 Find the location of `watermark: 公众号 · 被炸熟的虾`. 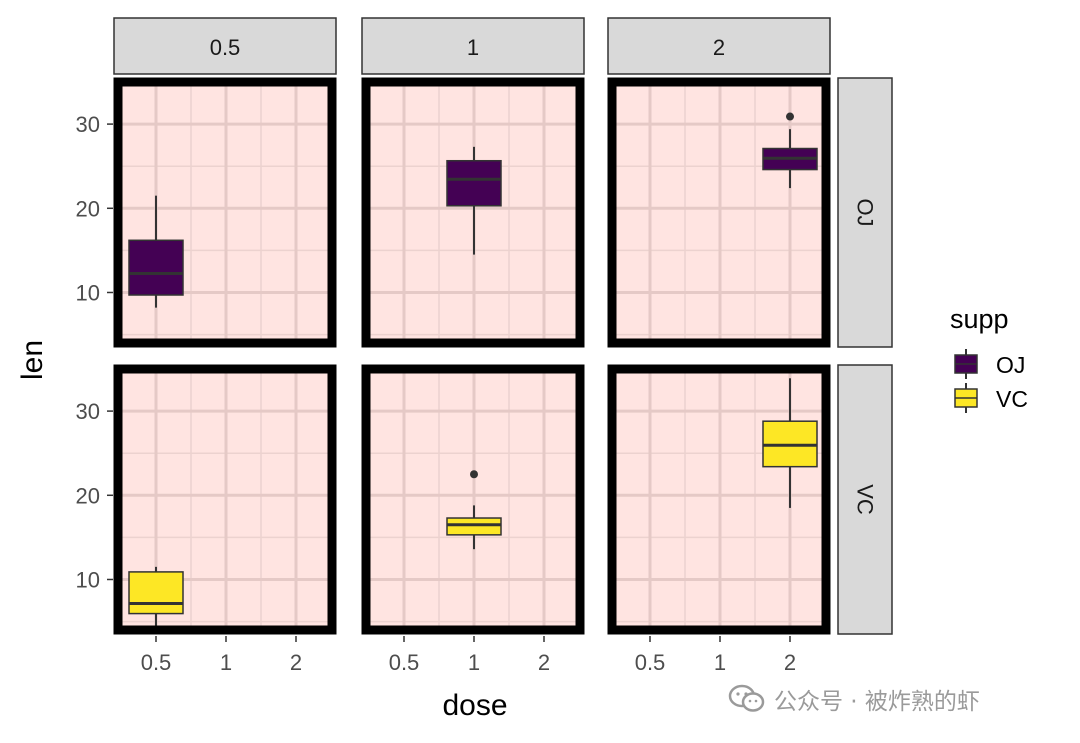

watermark: 公众号 · 被炸熟的虾 is located at coordinates (854, 699).